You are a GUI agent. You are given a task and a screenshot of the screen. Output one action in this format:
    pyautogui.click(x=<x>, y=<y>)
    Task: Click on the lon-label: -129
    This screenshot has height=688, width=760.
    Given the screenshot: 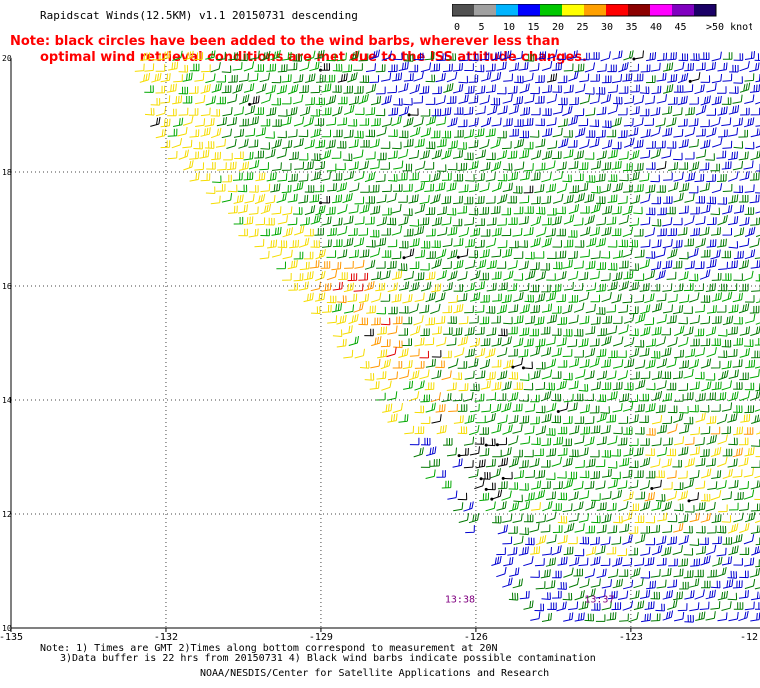 What is the action you would take?
    pyautogui.click(x=321, y=637)
    